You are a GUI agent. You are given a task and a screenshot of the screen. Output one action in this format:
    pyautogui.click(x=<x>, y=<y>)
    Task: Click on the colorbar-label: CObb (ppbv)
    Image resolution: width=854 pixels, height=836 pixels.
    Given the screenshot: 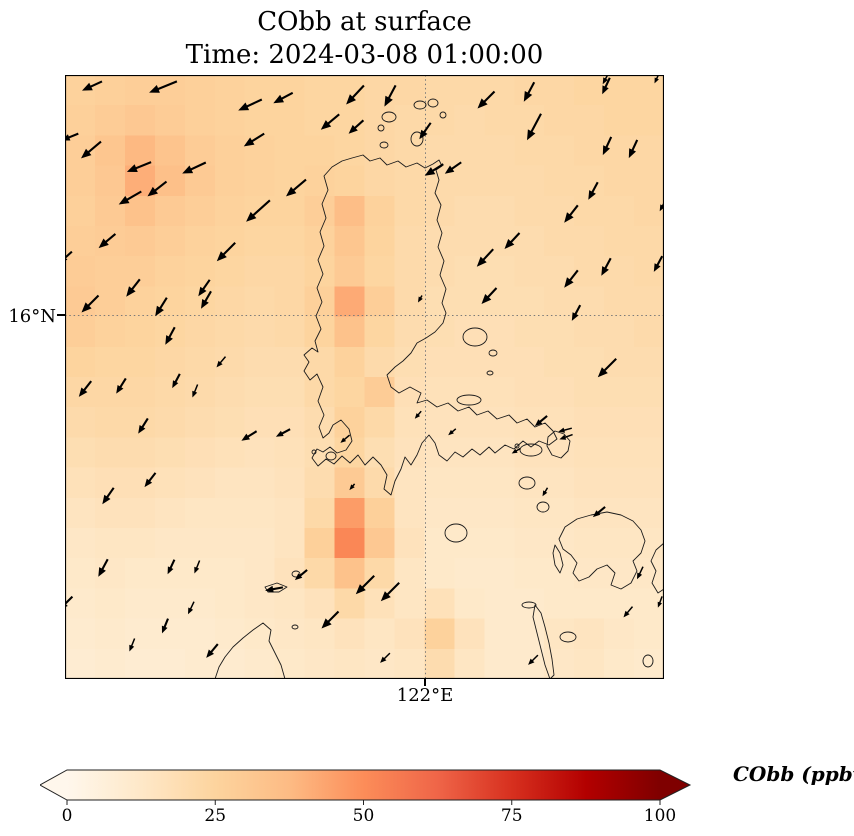 What is the action you would take?
    pyautogui.click(x=793, y=774)
    